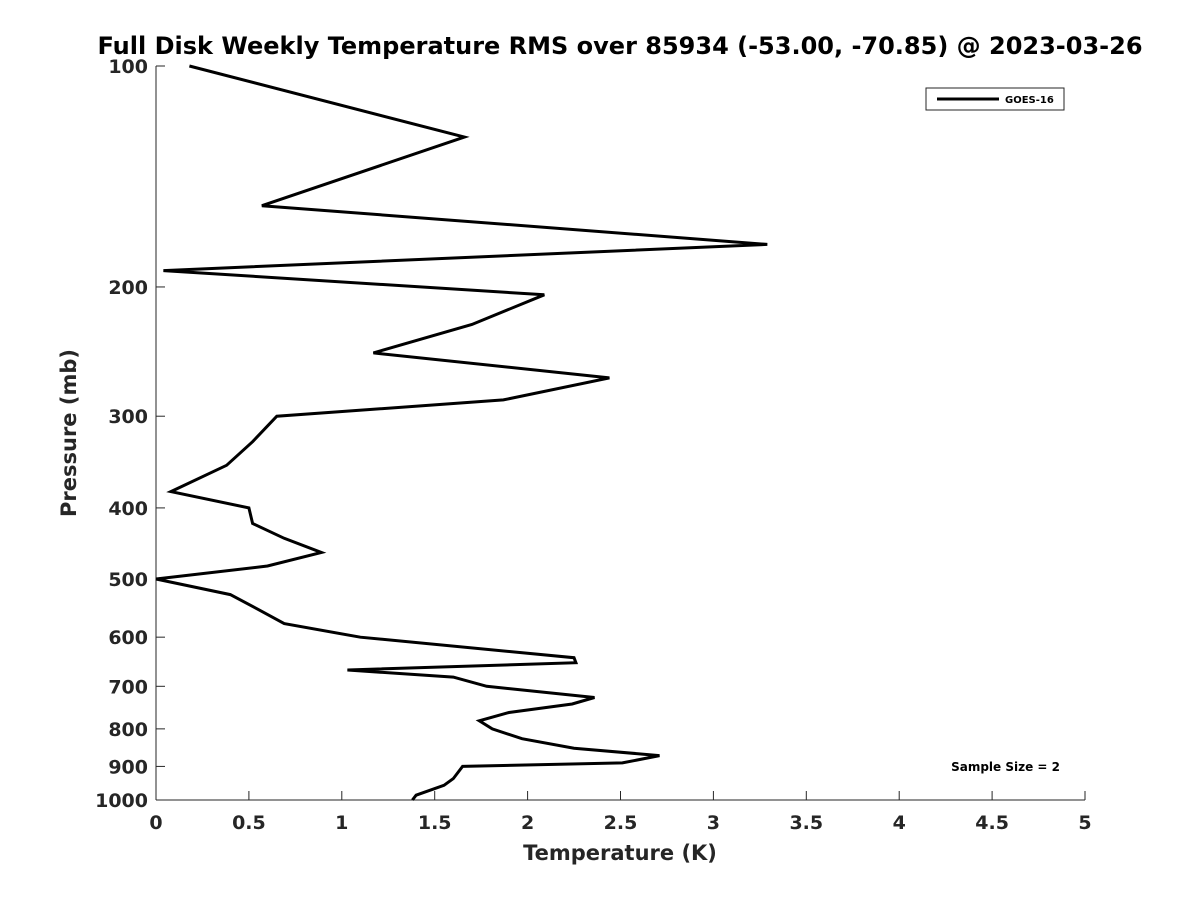  Describe the element at coordinates (128, 730) in the screenshot. I see `y-tick-label: 800` at that location.